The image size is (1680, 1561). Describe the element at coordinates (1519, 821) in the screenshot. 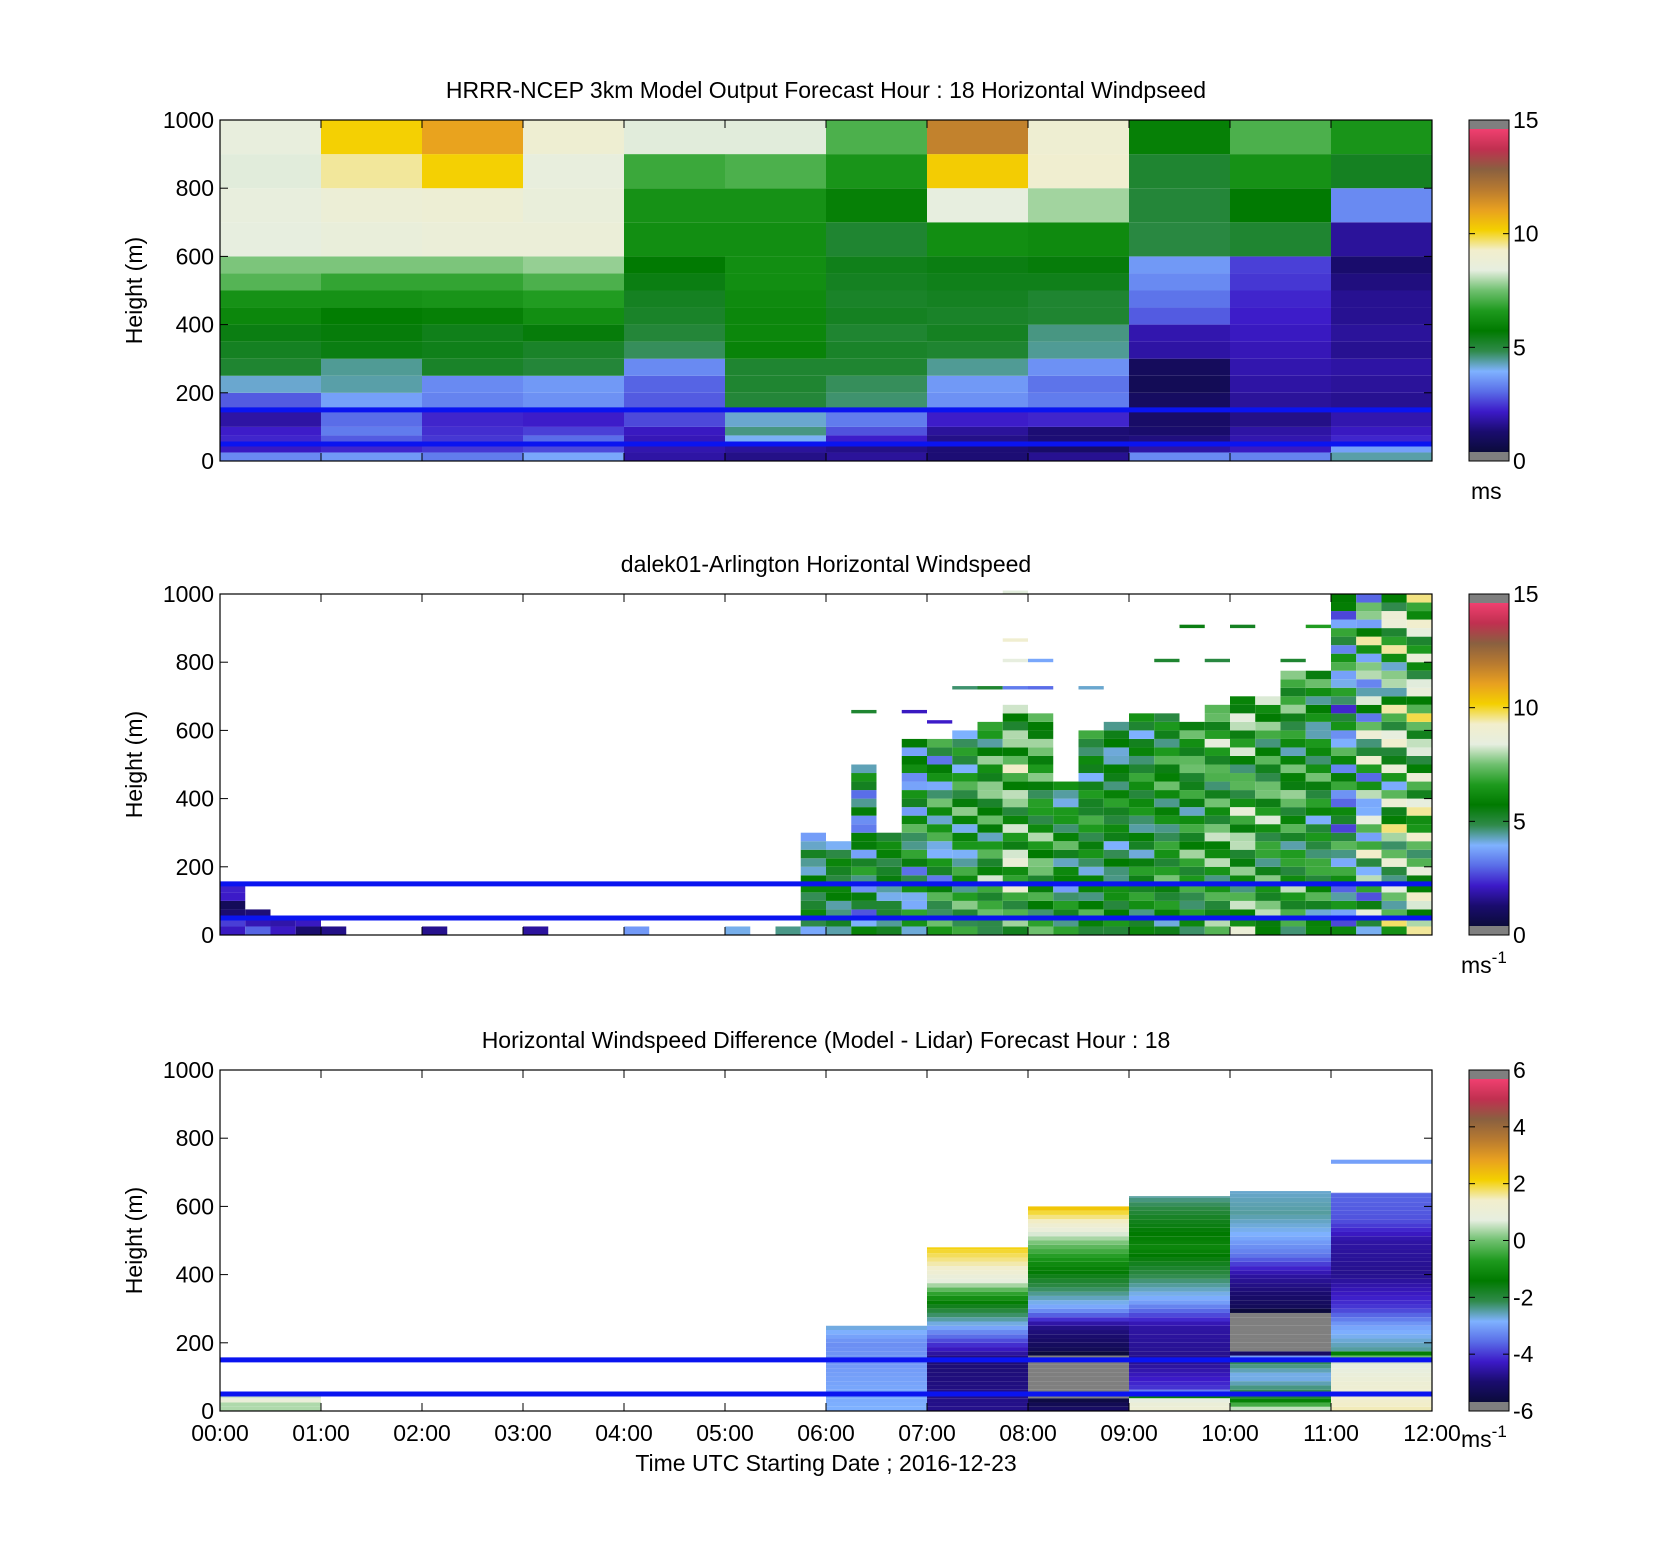

I see `colorbar-tick-label: 5` at that location.